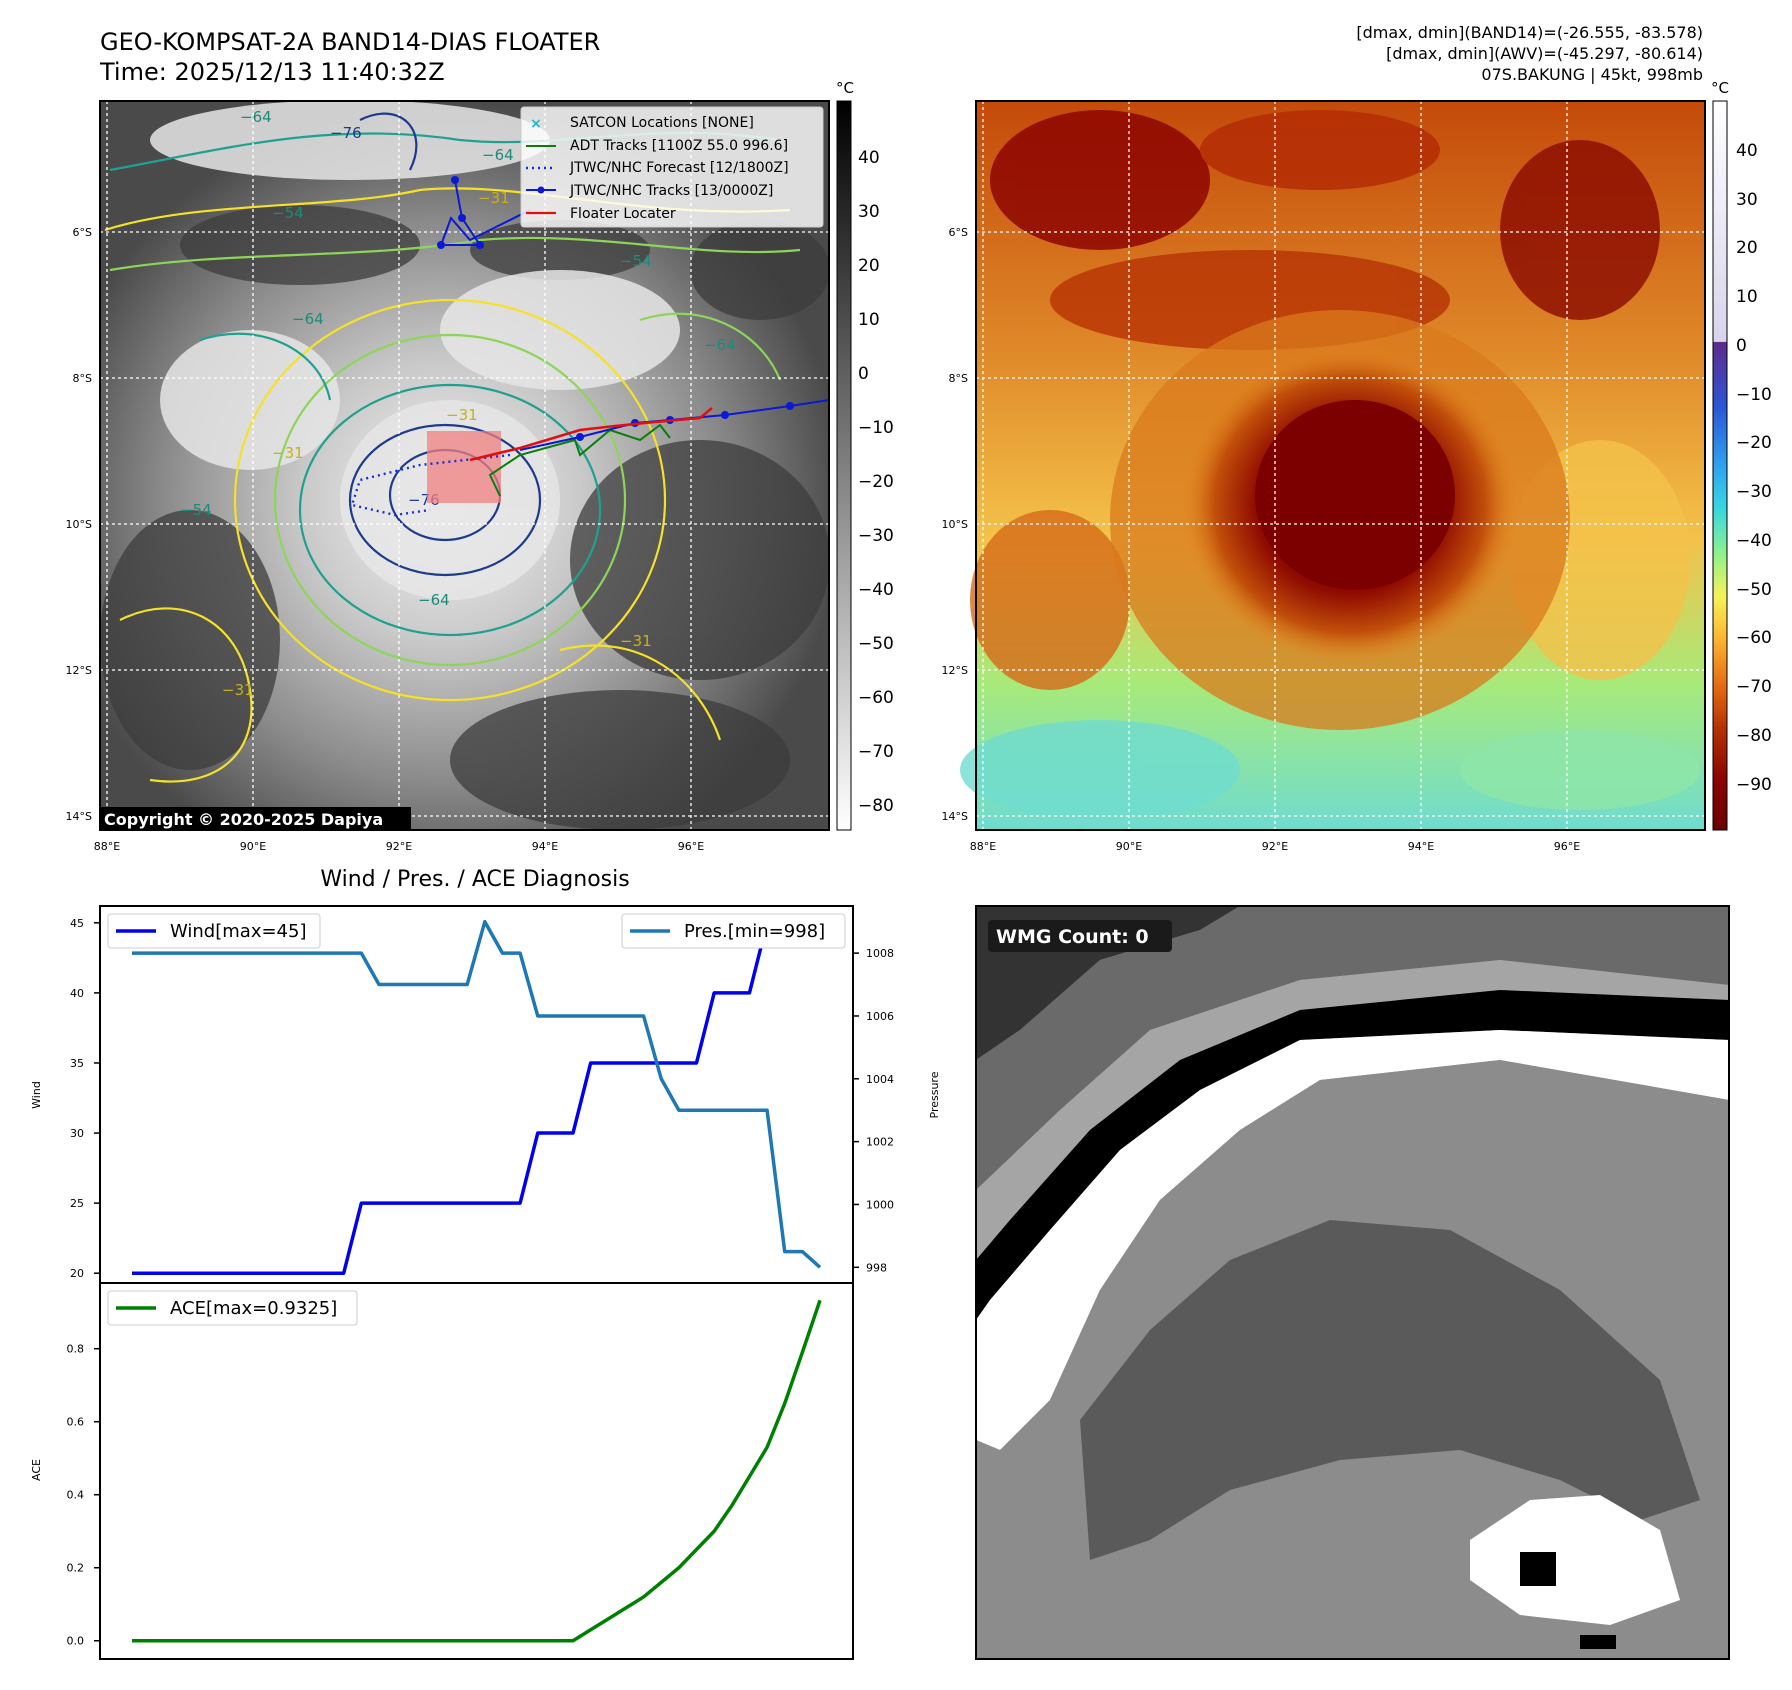  I want to click on lon-tick: 94°E, so click(1421, 846).